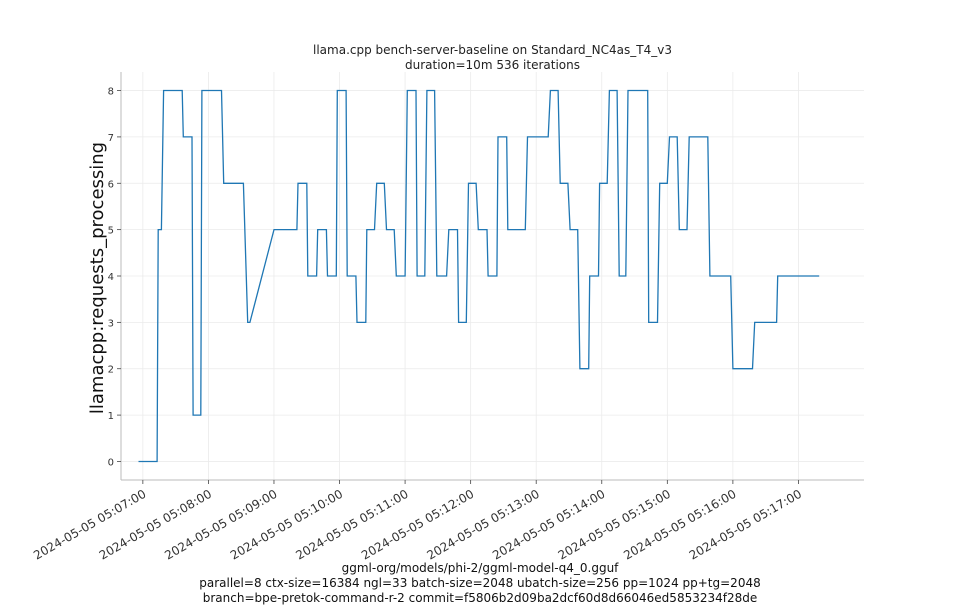 This screenshot has width=960, height=605. What do you see at coordinates (155, 525) in the screenshot?
I see `x-tick-label: 2024-05-05 05:08:00` at bounding box center [155, 525].